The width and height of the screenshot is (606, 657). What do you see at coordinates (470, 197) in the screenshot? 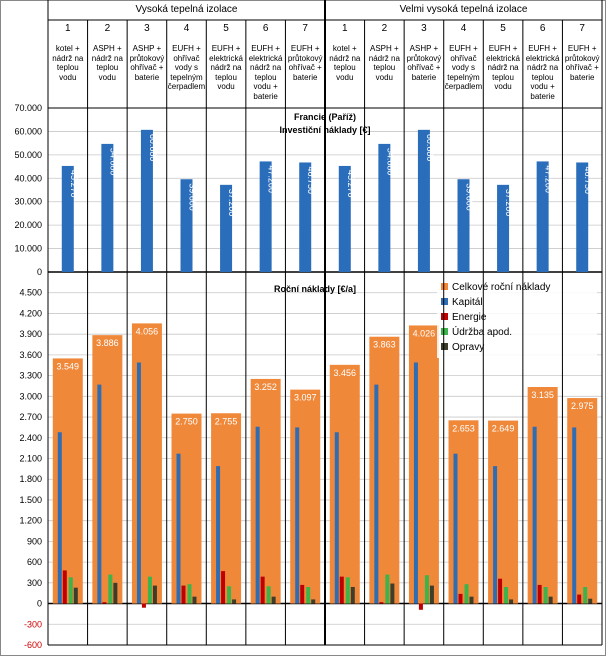
I see `value-label: 39.600` at bounding box center [470, 197].